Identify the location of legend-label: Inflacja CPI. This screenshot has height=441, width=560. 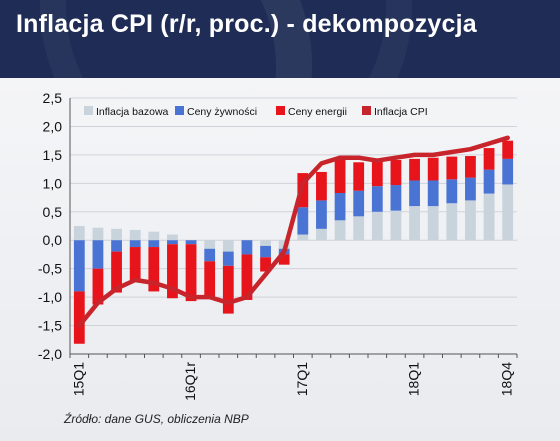
(401, 112).